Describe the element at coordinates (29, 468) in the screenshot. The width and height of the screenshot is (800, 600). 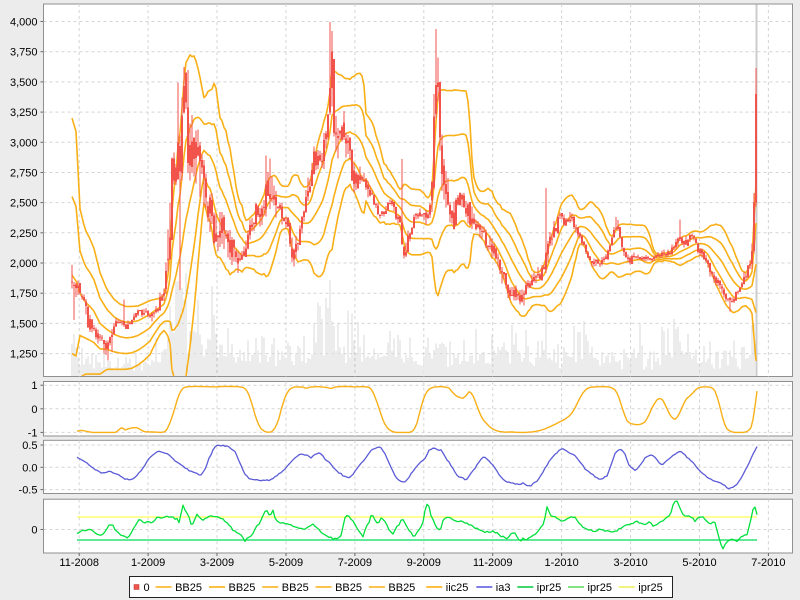
I see `svg-text: 0.0` at that location.